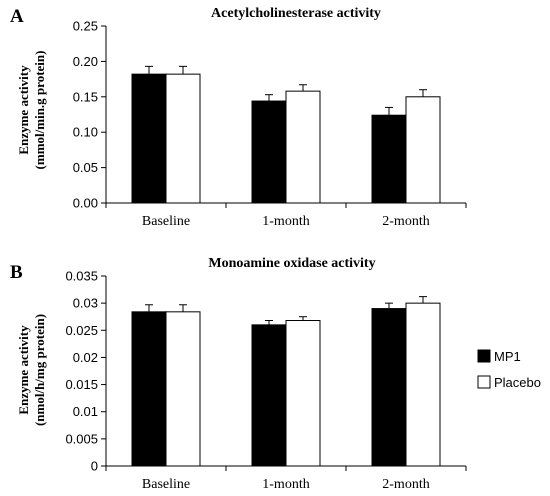 The image size is (550, 496). Describe the element at coordinates (389, 387) in the screenshot. I see `panel-b-bar-mp1-2-month` at that location.